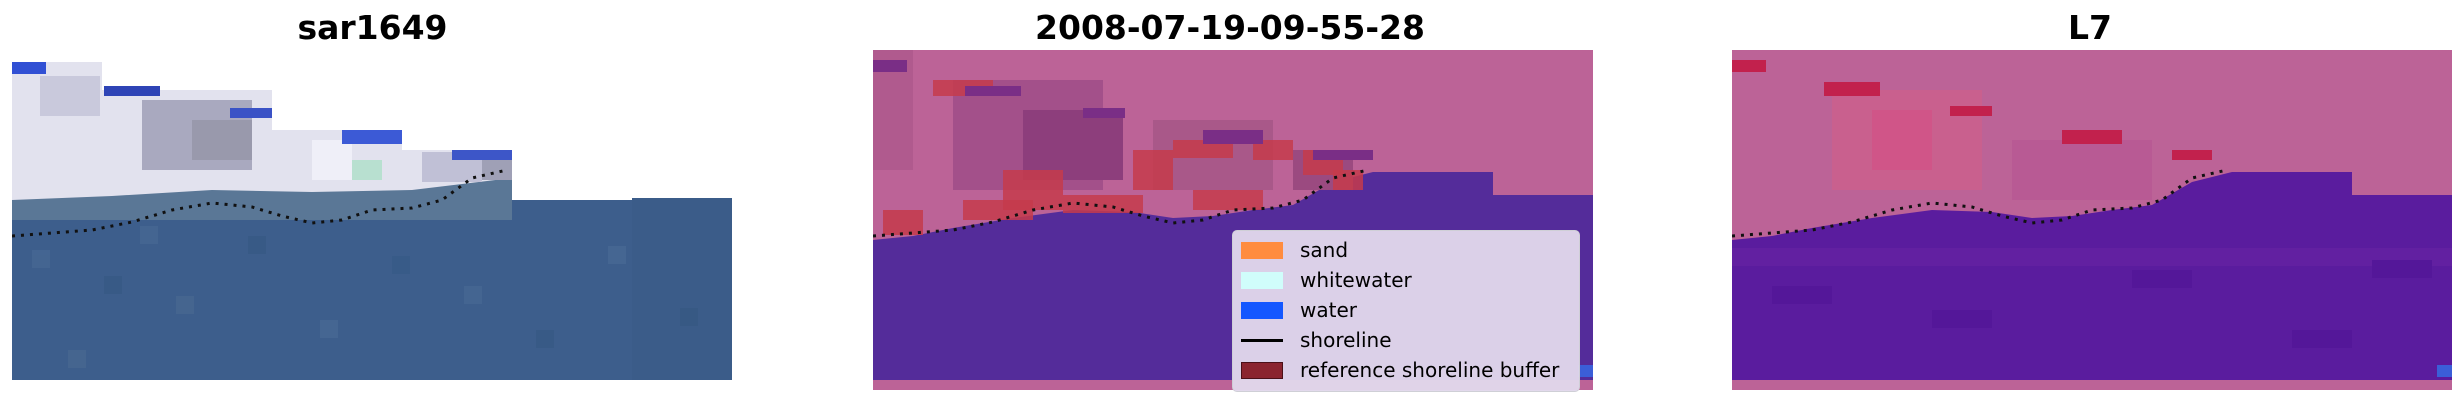 The image size is (2460, 404). I want to click on legend-item-shoreline: shoreline, so click(1312, 340).